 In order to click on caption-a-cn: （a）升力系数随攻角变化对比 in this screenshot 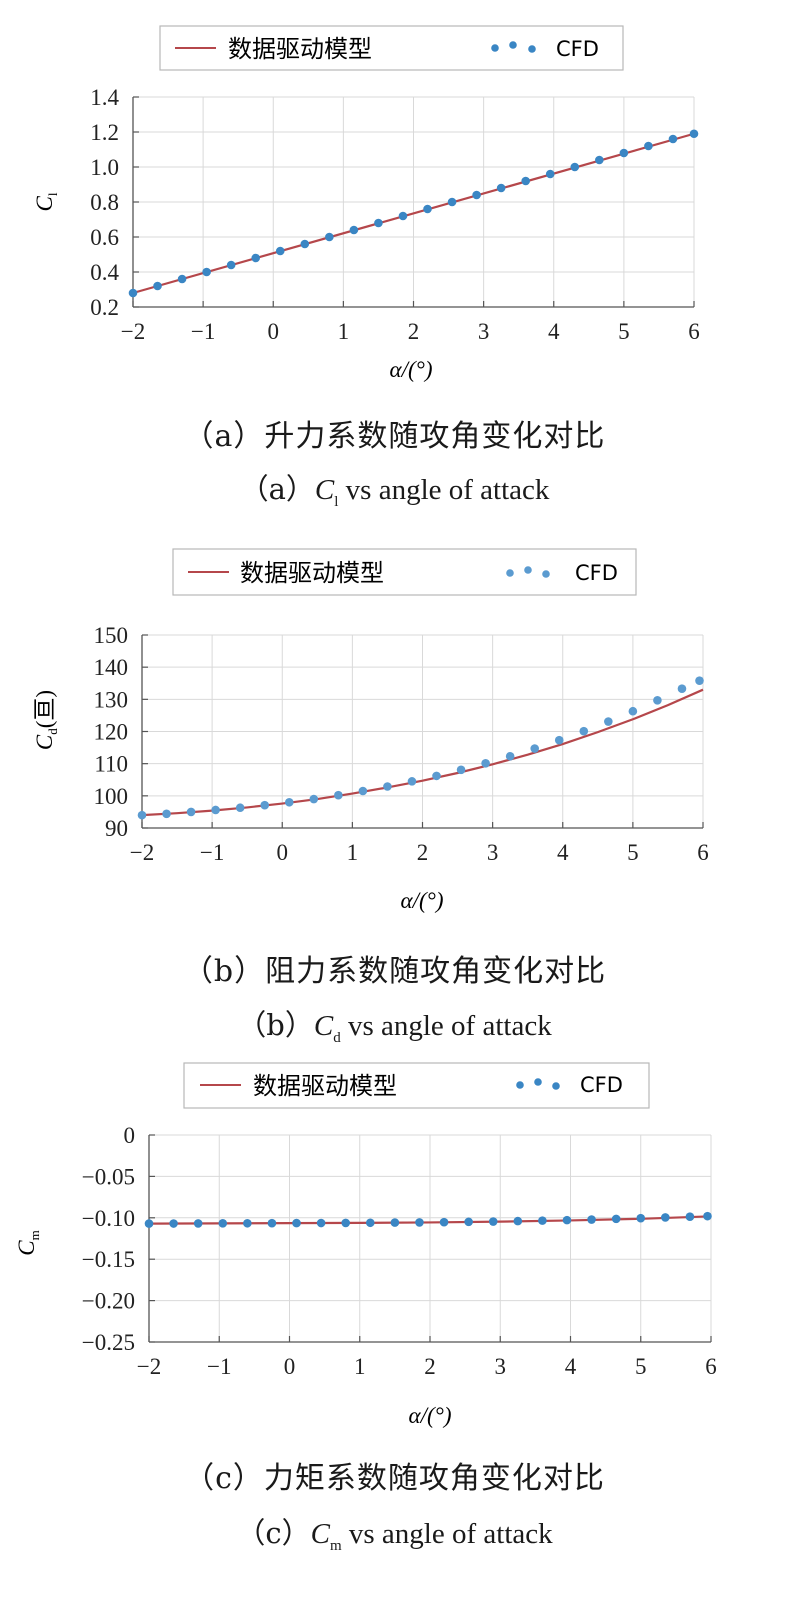, I will do `click(394, 436)`.